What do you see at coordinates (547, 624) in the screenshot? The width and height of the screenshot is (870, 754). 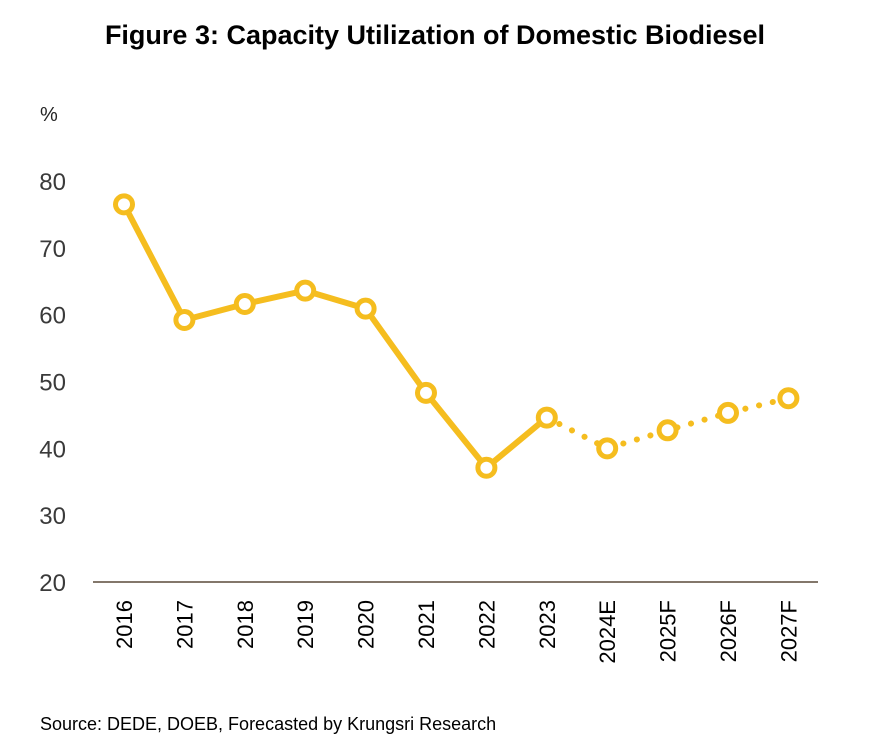 I see `x-tick-label: 2023` at bounding box center [547, 624].